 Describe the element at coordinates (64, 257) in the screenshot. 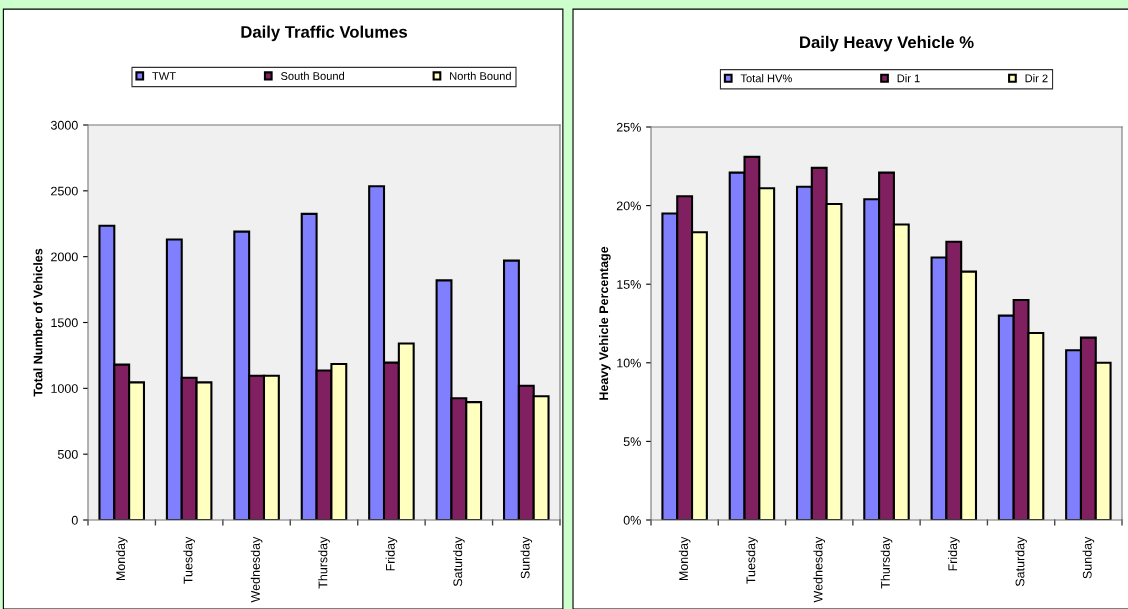

I see `y-tick-label: 2000` at that location.